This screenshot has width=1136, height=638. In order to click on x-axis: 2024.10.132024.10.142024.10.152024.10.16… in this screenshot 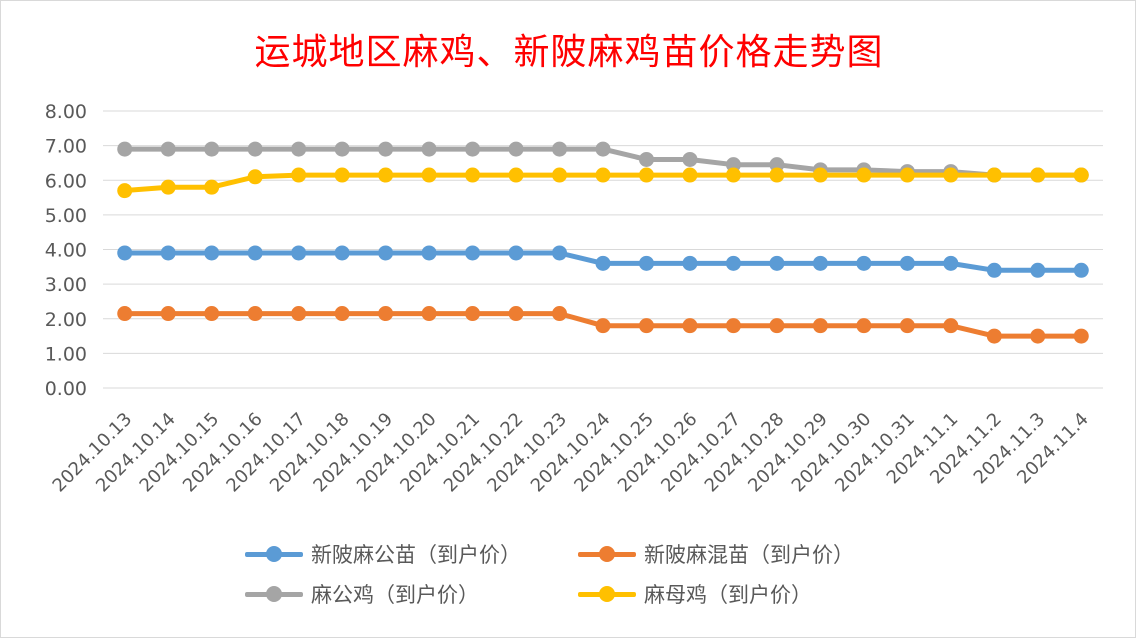, I will do `click(571, 453)`.